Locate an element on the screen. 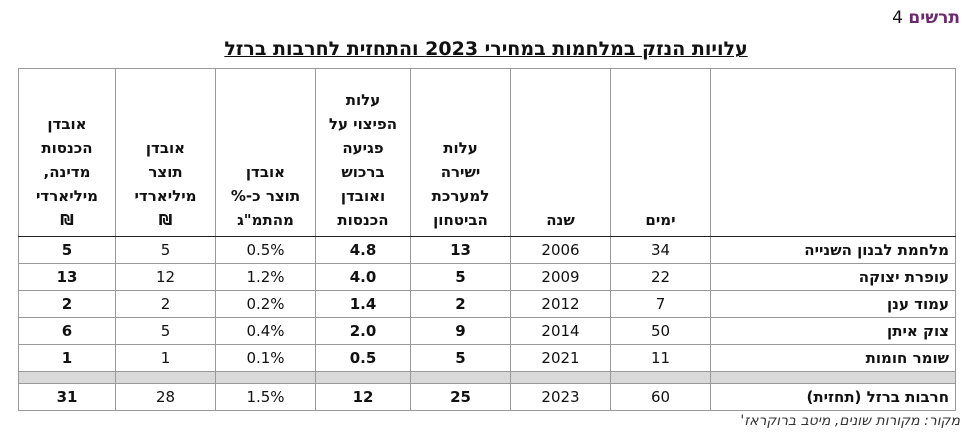 Image resolution: width=972 pixels, height=442 pixels. cell: צוק איתן is located at coordinates (833, 331).